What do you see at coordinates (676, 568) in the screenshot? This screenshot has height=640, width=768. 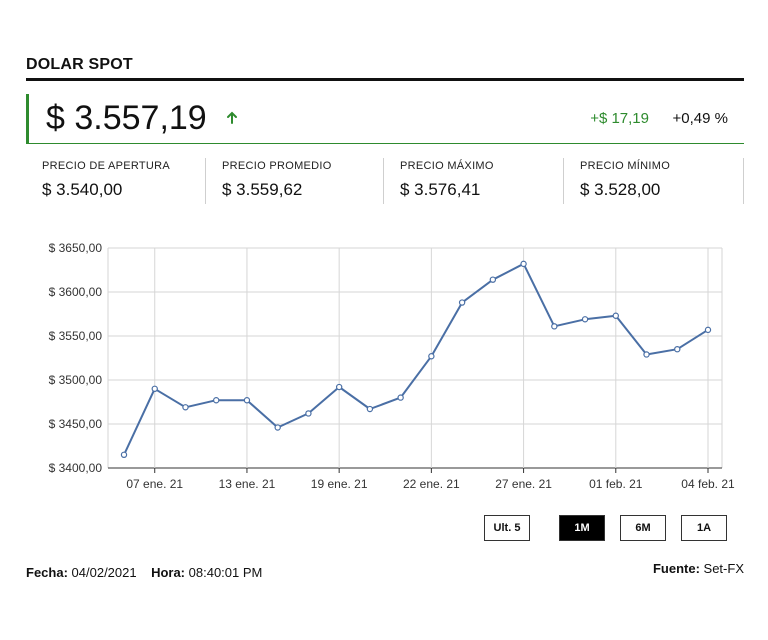 I see `source-label: Fuente:` at bounding box center [676, 568].